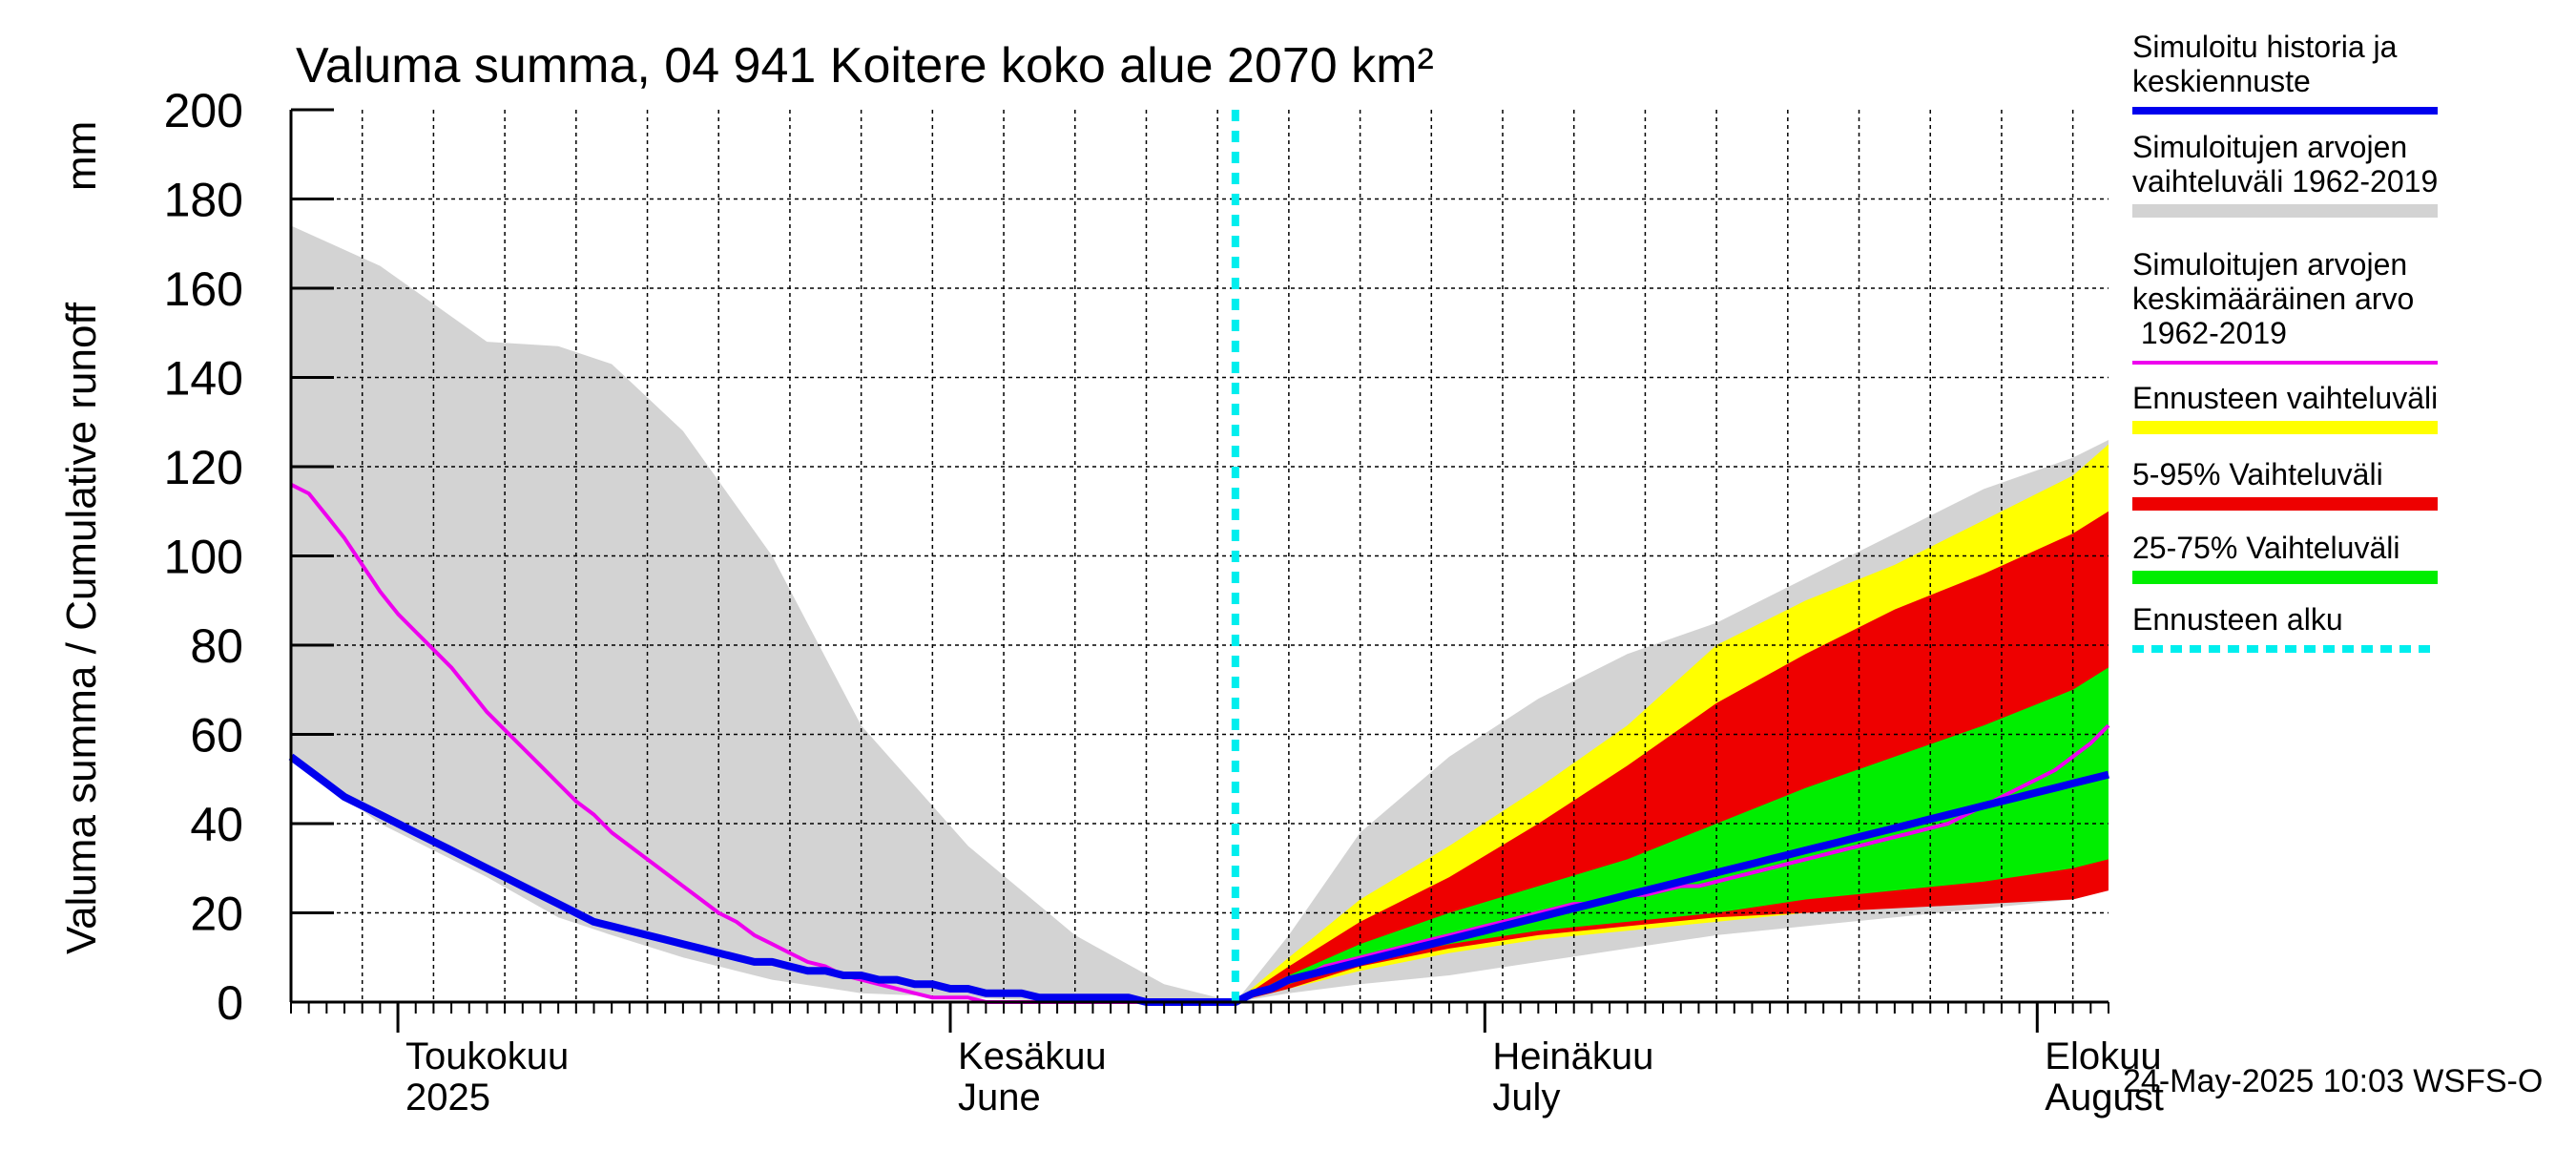  What do you see at coordinates (1526, 1098) in the screenshot?
I see `x-tick-label-sub: July` at bounding box center [1526, 1098].